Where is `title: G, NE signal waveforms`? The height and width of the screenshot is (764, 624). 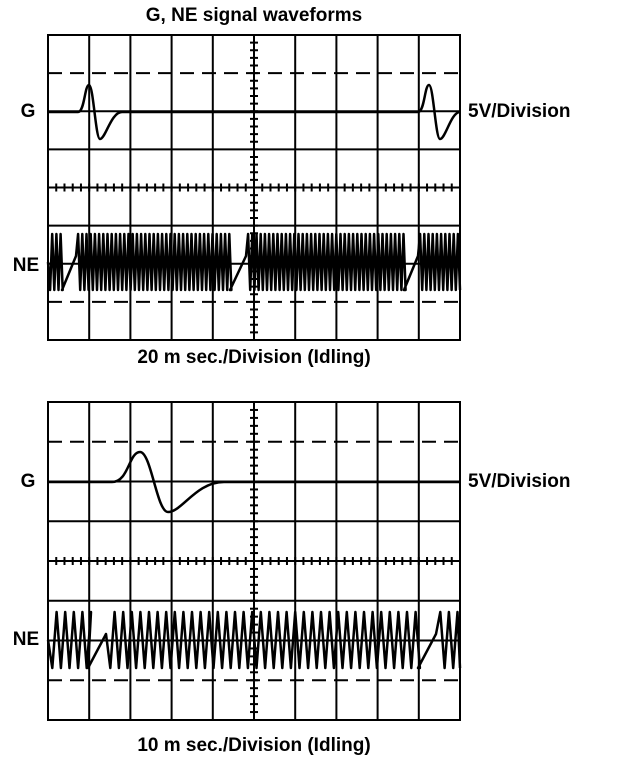 title: G, NE signal waveforms is located at coordinates (254, 15).